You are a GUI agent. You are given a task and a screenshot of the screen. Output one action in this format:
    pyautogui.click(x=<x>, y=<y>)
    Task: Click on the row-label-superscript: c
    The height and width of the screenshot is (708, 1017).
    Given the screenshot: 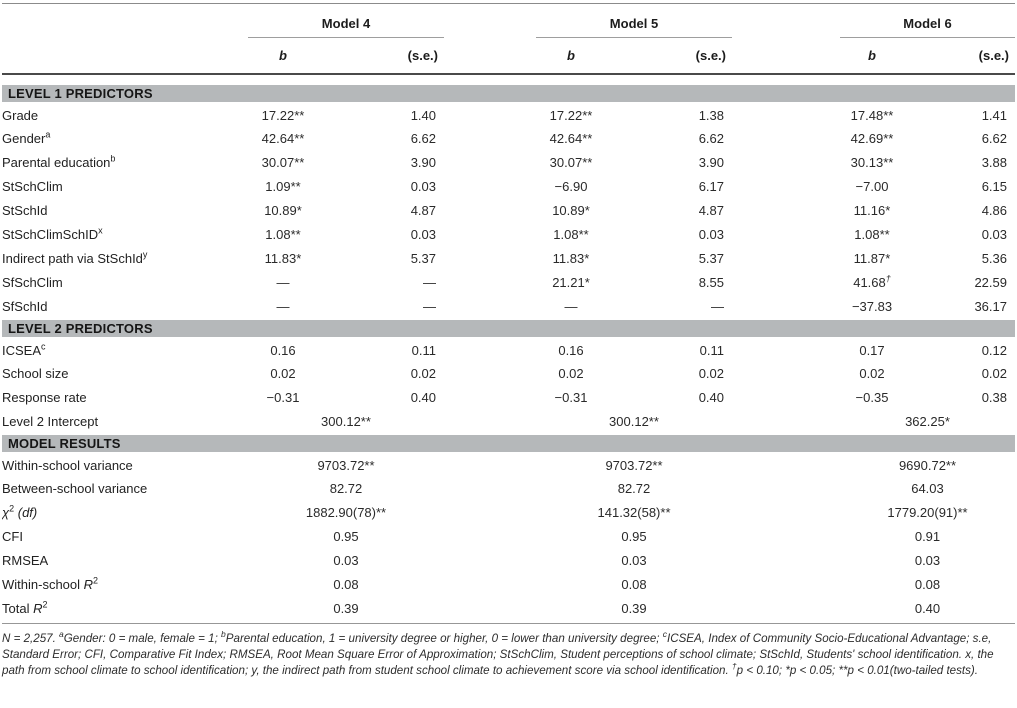 What is the action you would take?
    pyautogui.click(x=43, y=346)
    